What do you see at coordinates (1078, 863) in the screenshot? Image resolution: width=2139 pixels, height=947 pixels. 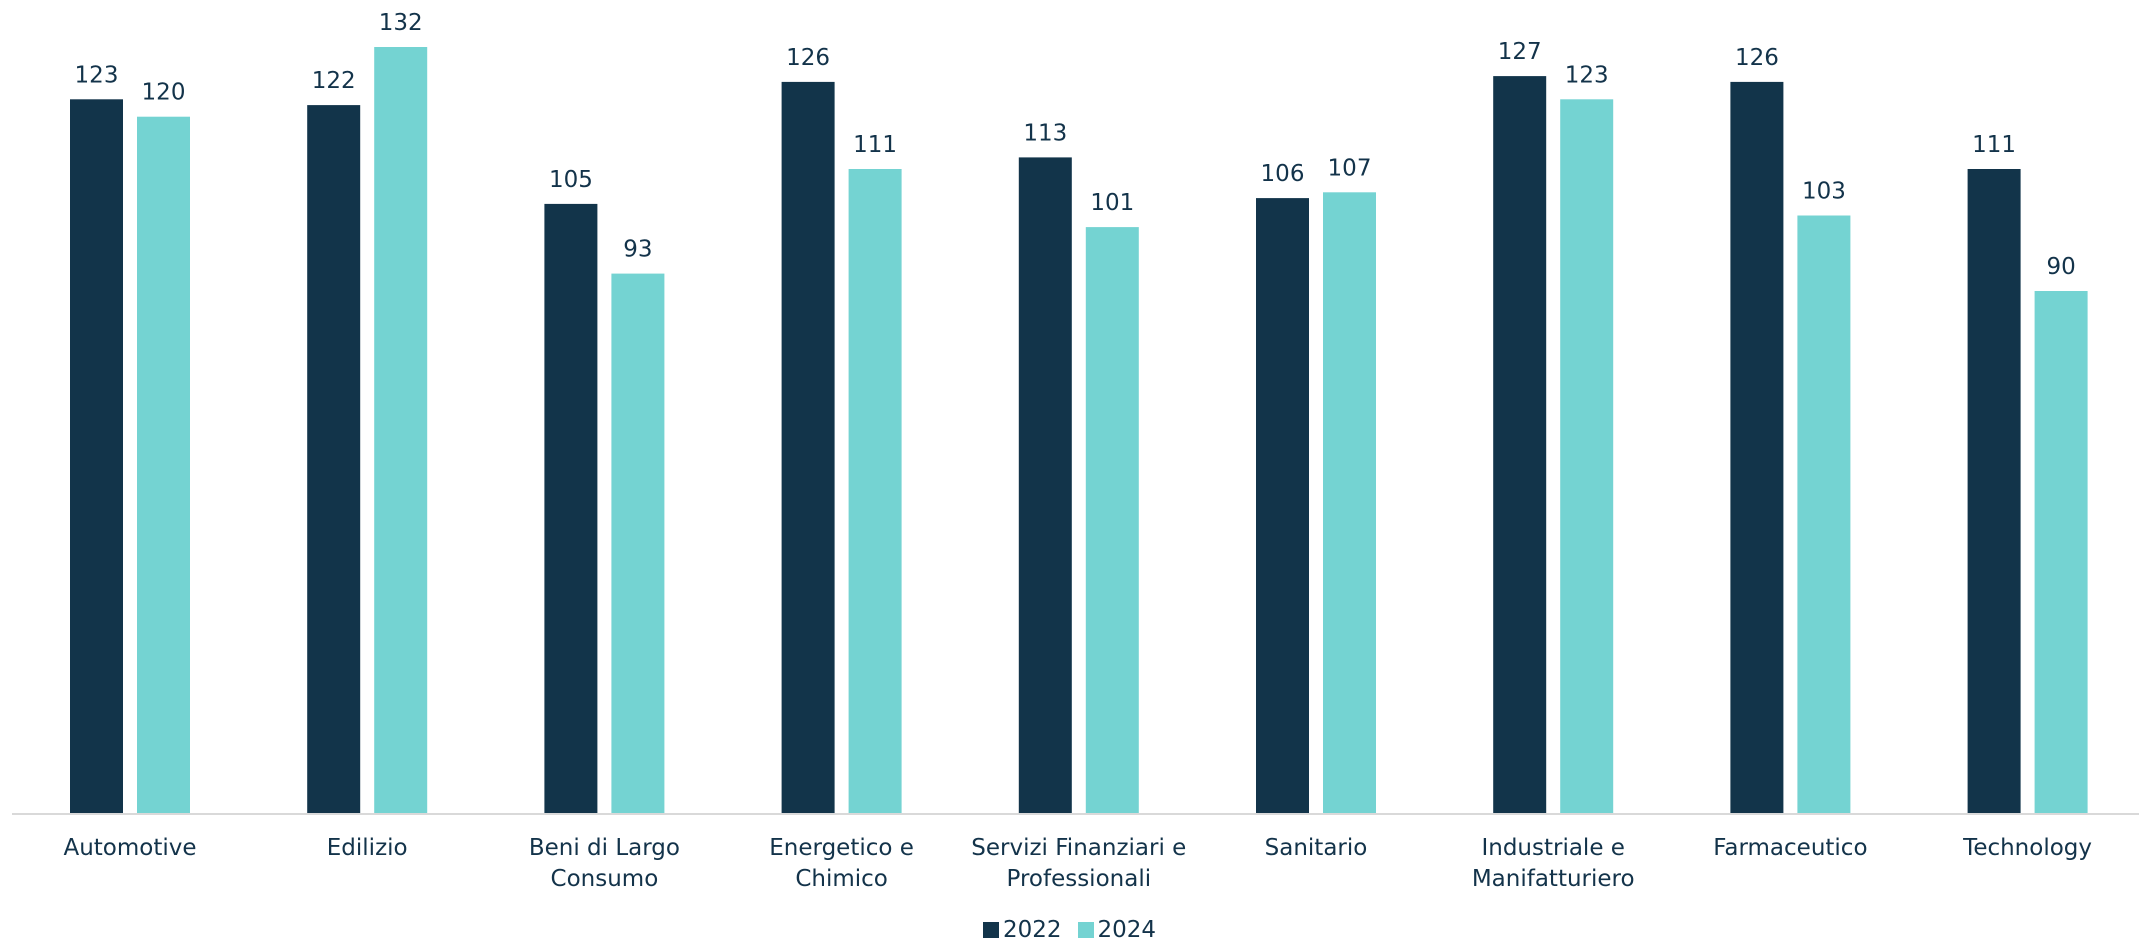 I see `category-label-4: Servizi Finanziari e Professionali` at bounding box center [1078, 863].